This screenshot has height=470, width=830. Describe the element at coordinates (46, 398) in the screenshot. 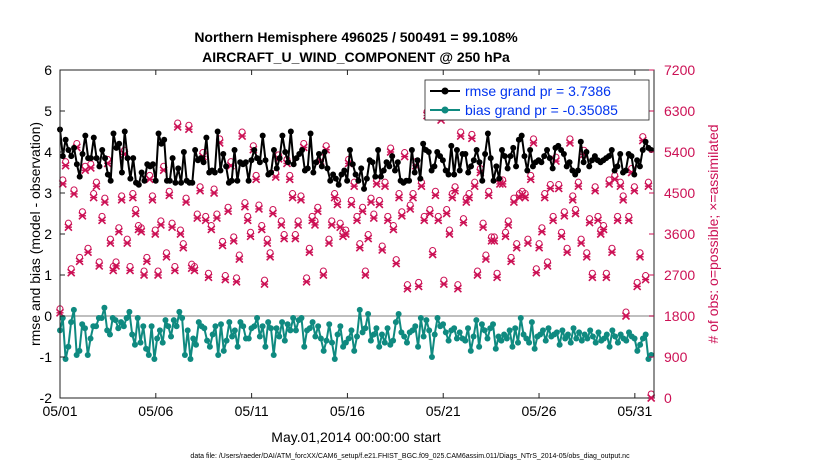

I see `y-tick-label-left: -2` at that location.